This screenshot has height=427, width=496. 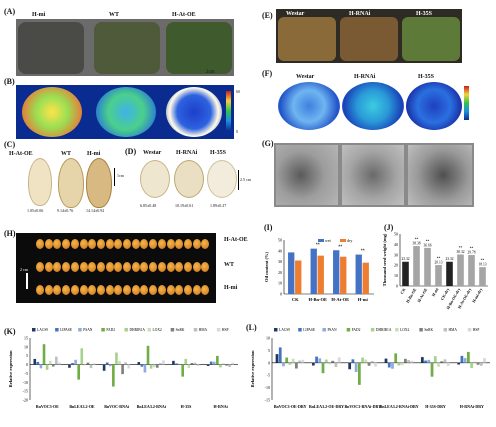 I want to click on legend-label: PSAN, so click(x=88, y=330).